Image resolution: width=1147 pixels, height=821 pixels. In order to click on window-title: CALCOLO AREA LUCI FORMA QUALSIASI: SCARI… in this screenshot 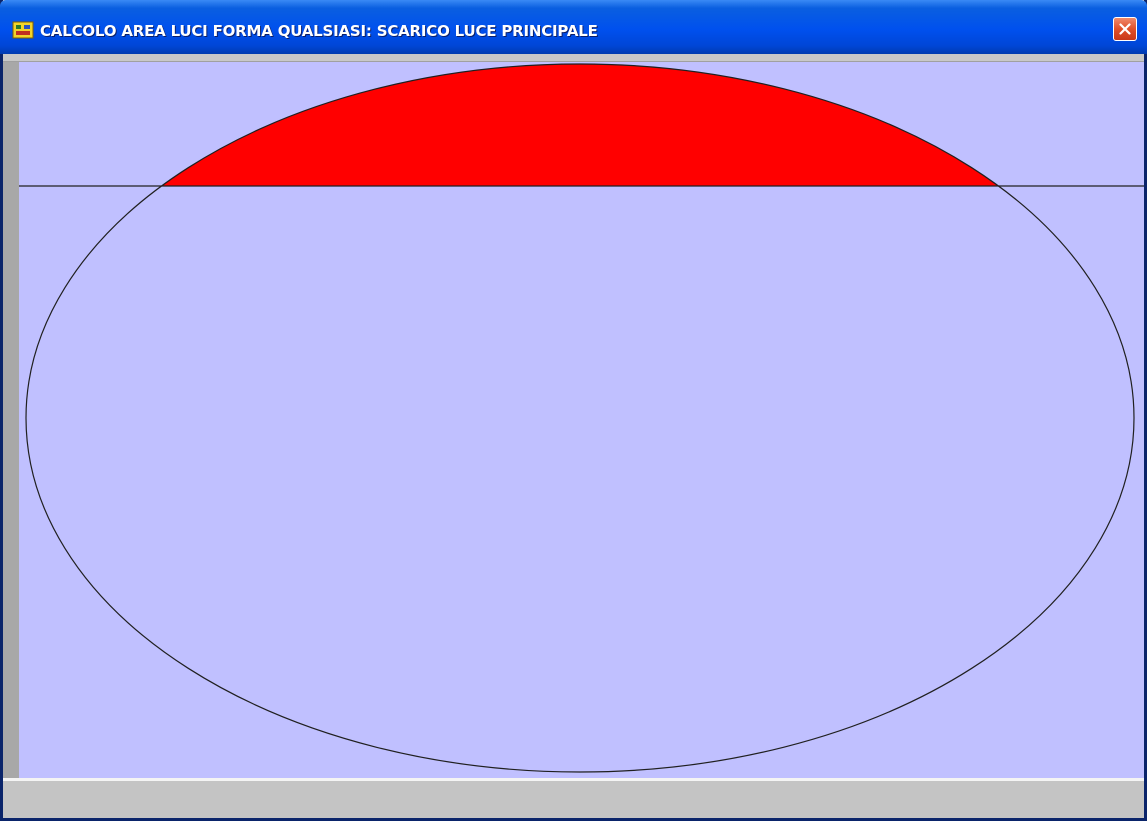, I will do `click(319, 31)`.